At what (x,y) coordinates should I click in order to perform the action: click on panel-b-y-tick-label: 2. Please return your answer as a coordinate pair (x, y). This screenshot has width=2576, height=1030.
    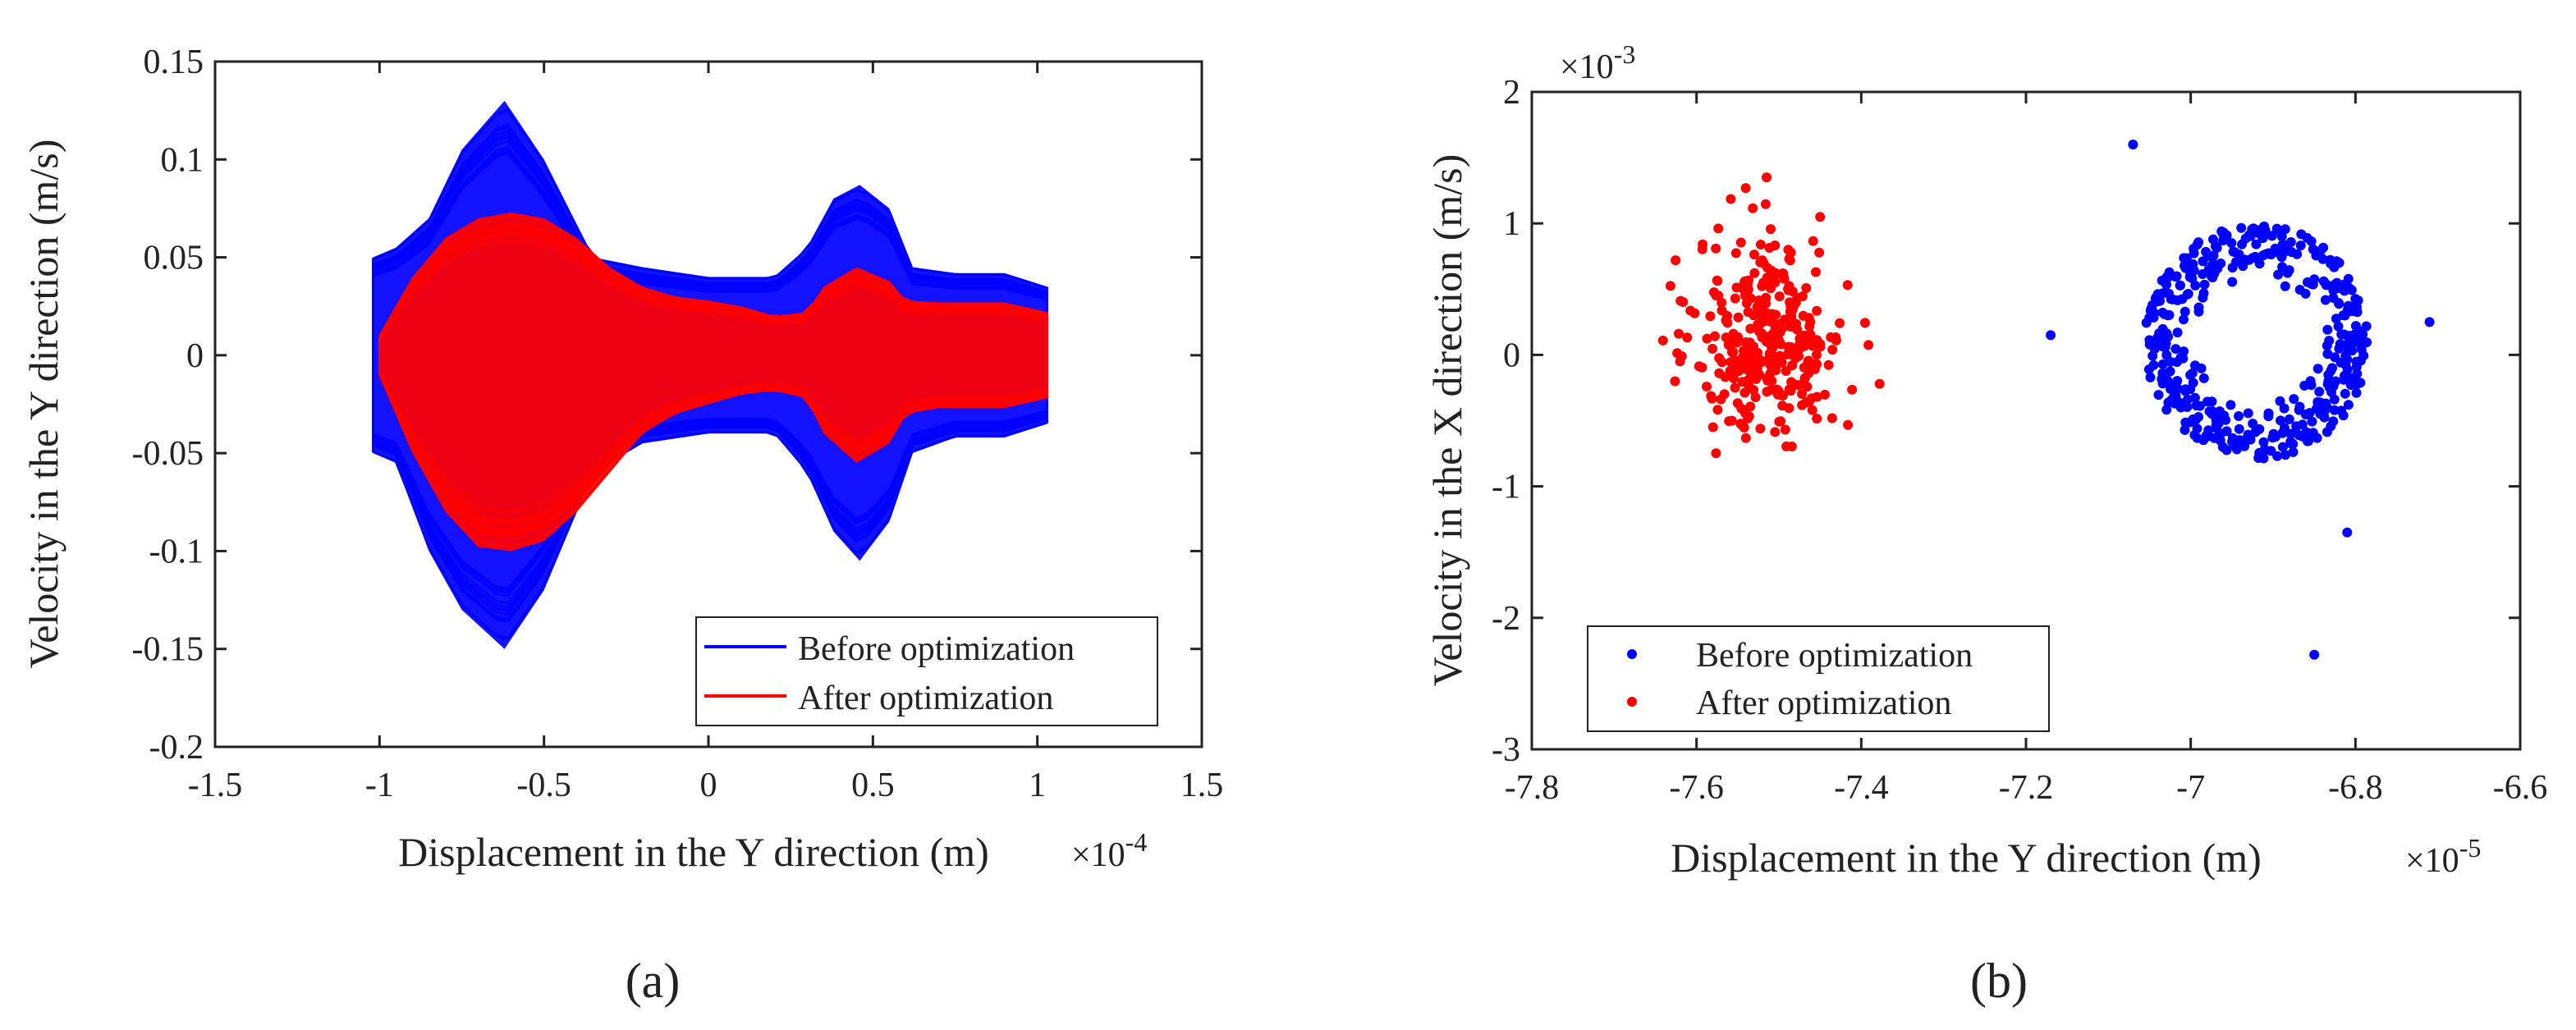
    Looking at the image, I should click on (1512, 93).